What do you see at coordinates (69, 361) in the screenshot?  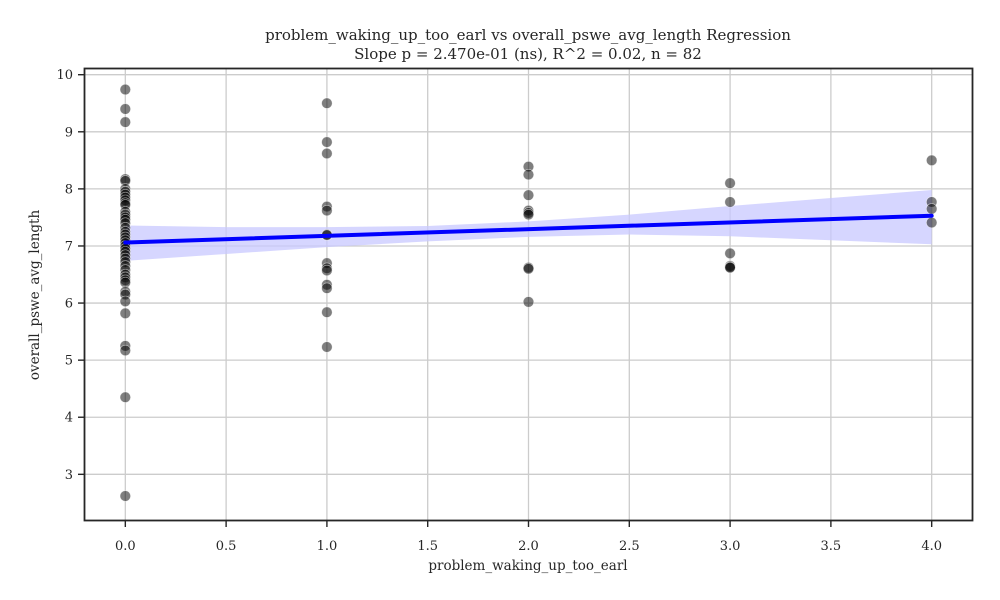 I see `y-tick-label: 5` at bounding box center [69, 361].